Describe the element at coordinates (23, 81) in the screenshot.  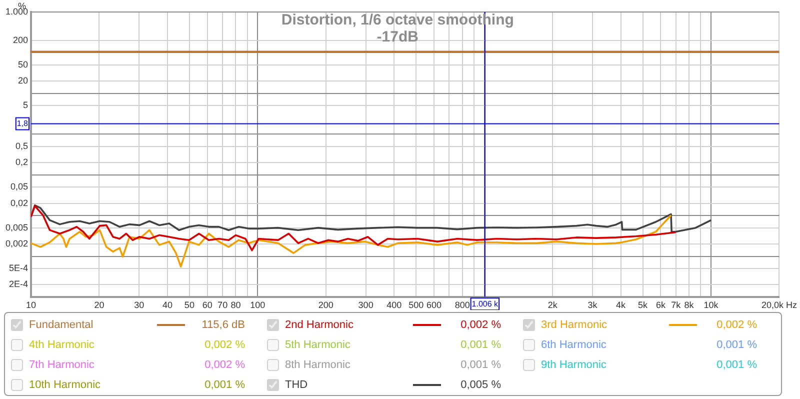
I see `y-tick-label: 20` at that location.